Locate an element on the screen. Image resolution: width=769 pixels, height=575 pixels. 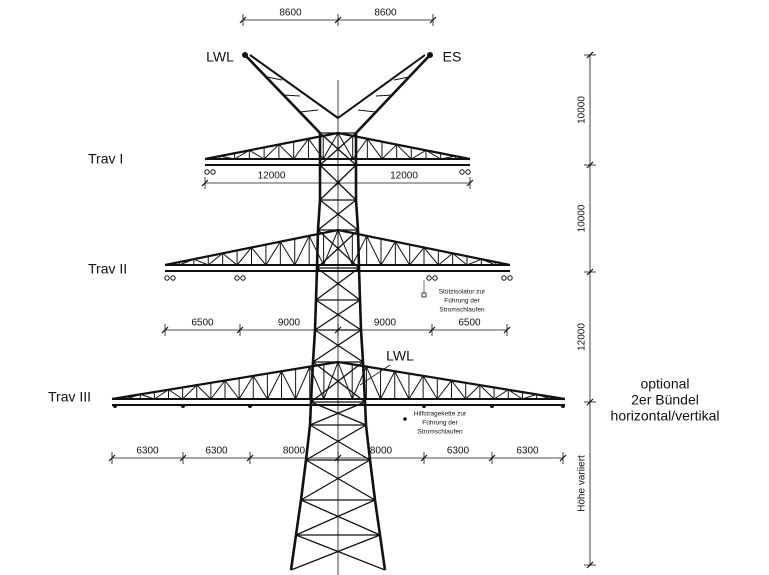
note: Stützisolator zur is located at coordinates (462, 292).